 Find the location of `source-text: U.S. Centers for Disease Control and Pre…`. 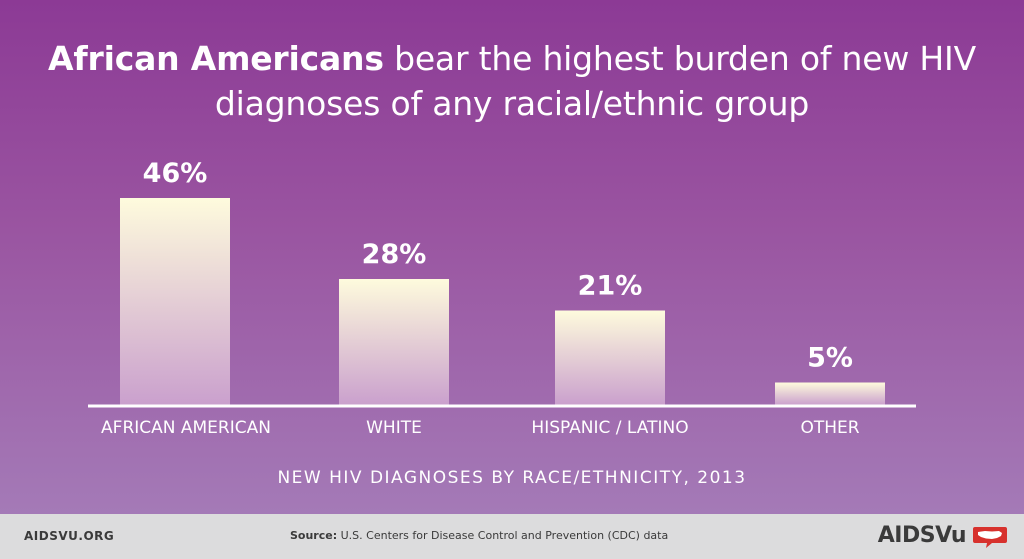

source-text: U.S. Centers for Disease Control and Pre… is located at coordinates (503, 535).